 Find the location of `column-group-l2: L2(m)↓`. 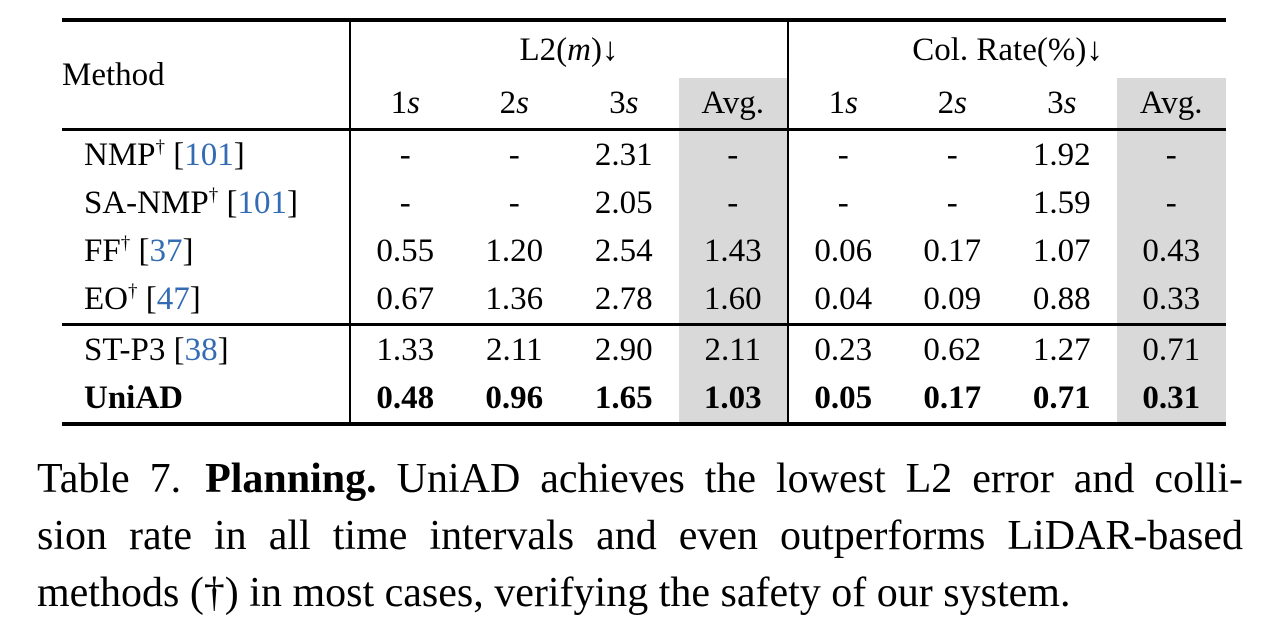

column-group-l2: L2(m)↓ is located at coordinates (569, 48).